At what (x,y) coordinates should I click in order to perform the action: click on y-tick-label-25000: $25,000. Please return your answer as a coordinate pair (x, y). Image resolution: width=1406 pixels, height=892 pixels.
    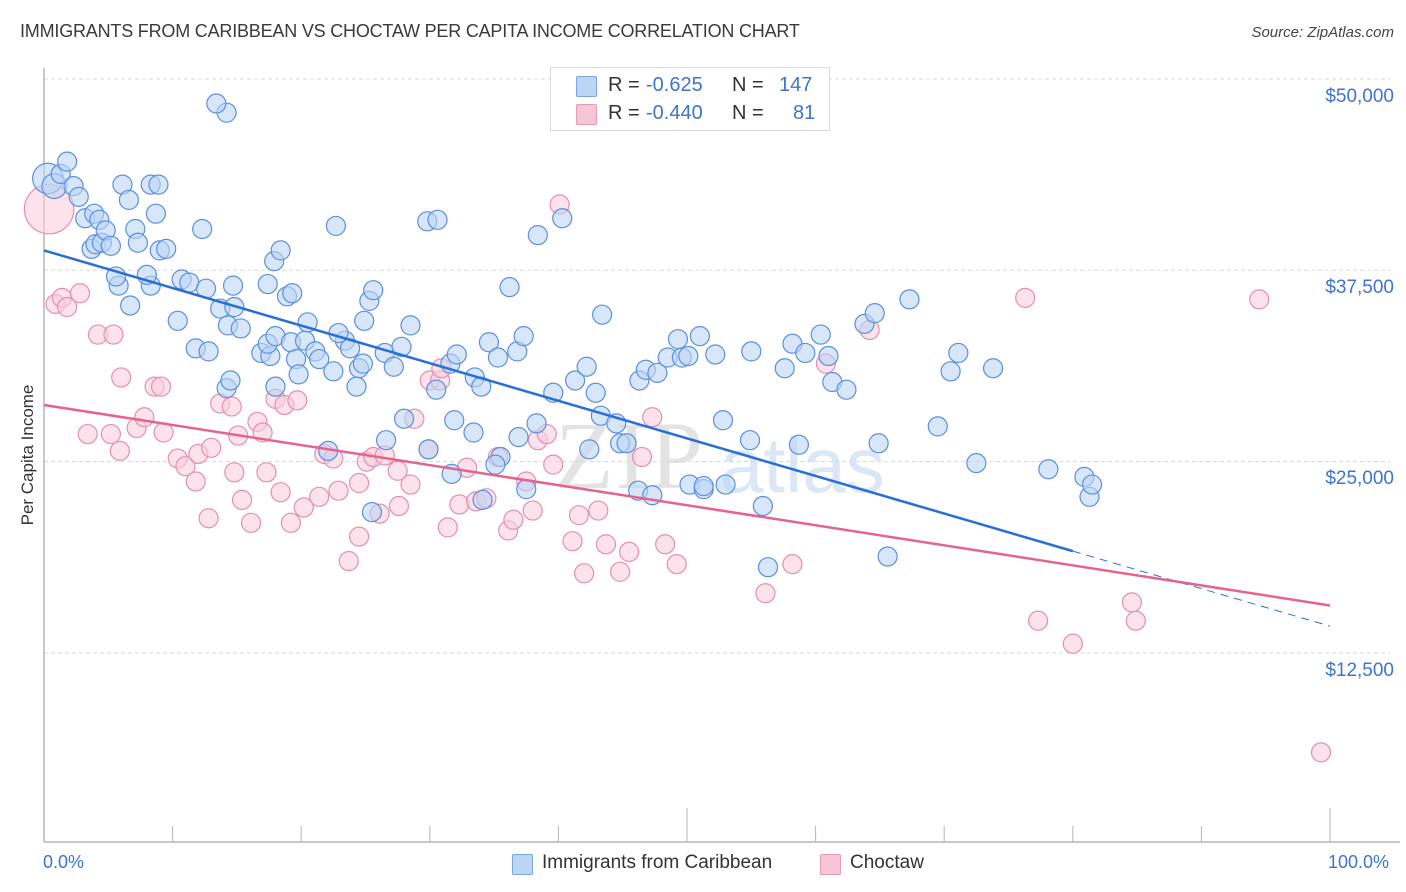
    Looking at the image, I should click on (1359, 478).